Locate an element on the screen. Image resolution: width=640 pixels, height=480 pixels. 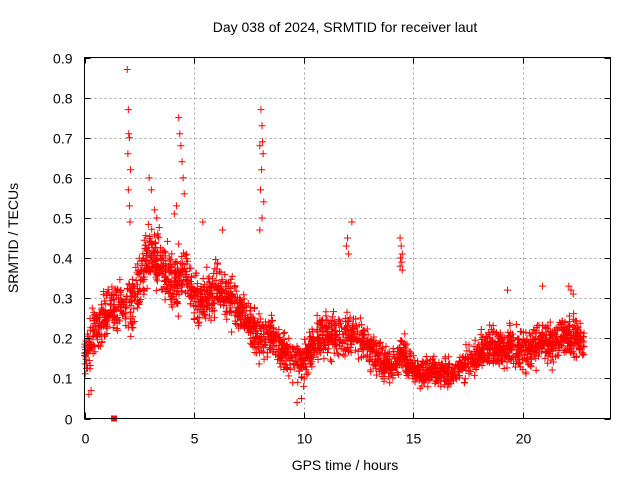
x-tick-labels: 0 5 10 15 20 is located at coordinates (307, 439).